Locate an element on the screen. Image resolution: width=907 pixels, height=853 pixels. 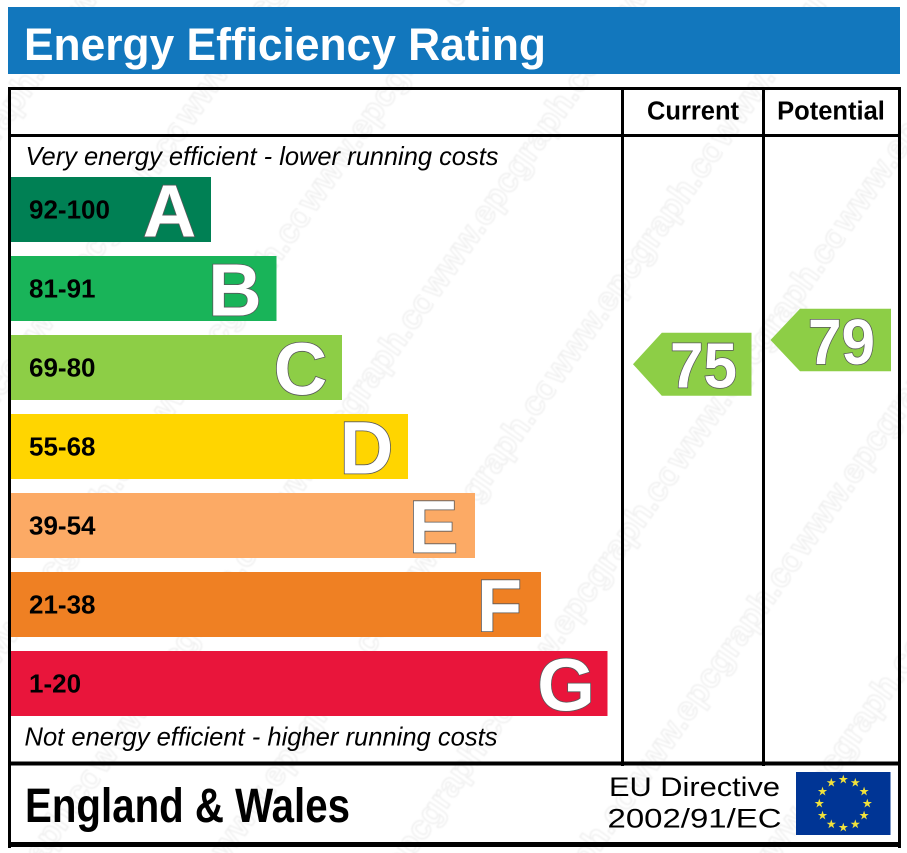
svg-text: 1-20 is located at coordinates (55, 684).